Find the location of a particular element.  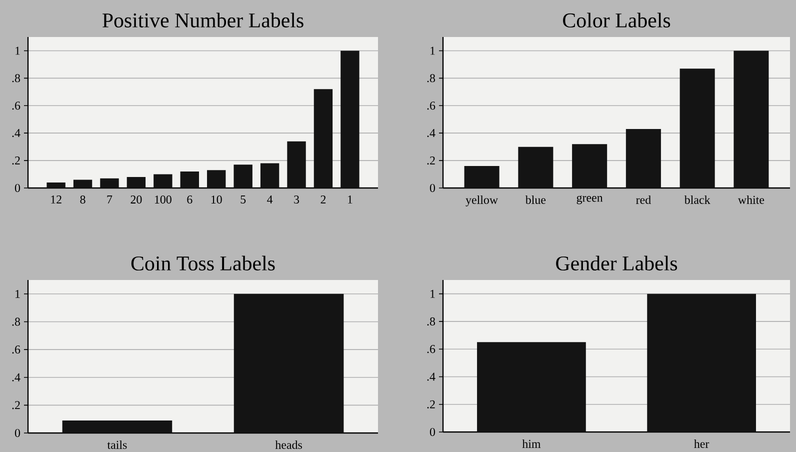

x-tick-label: 5 is located at coordinates (243, 200).